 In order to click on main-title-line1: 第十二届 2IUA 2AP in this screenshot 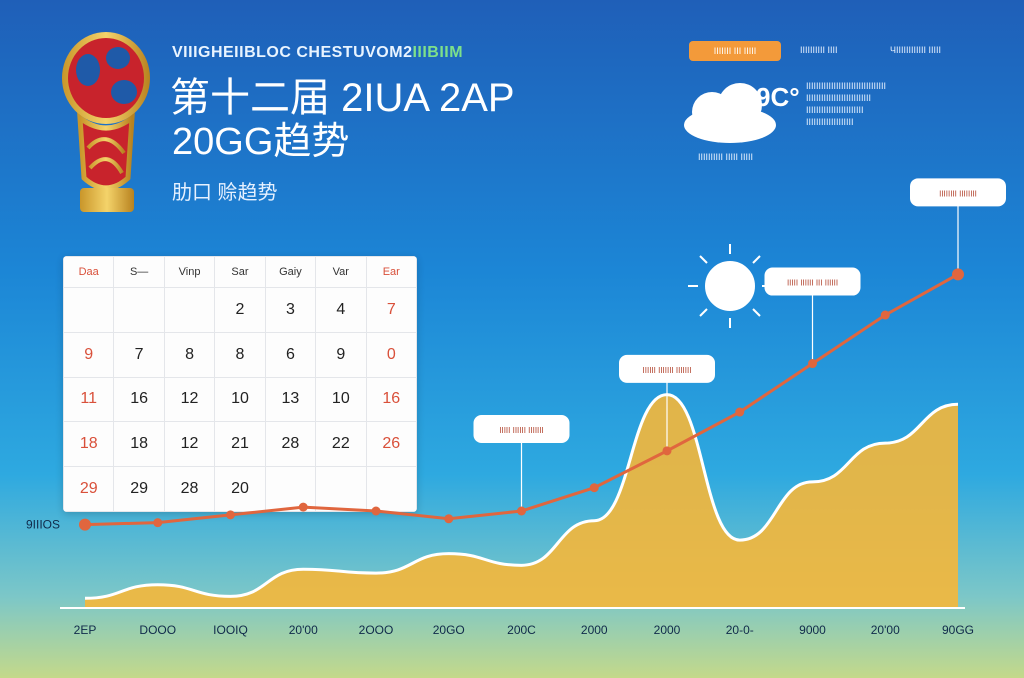, I will do `click(342, 98)`.